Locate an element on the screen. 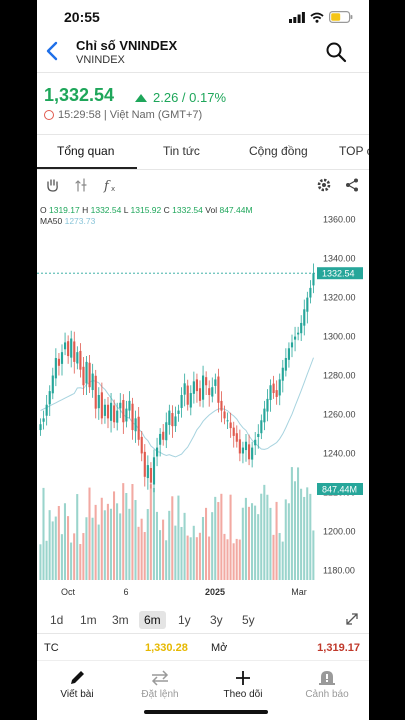 The width and height of the screenshot is (405, 720). range-3m: 3m is located at coordinates (120, 620).